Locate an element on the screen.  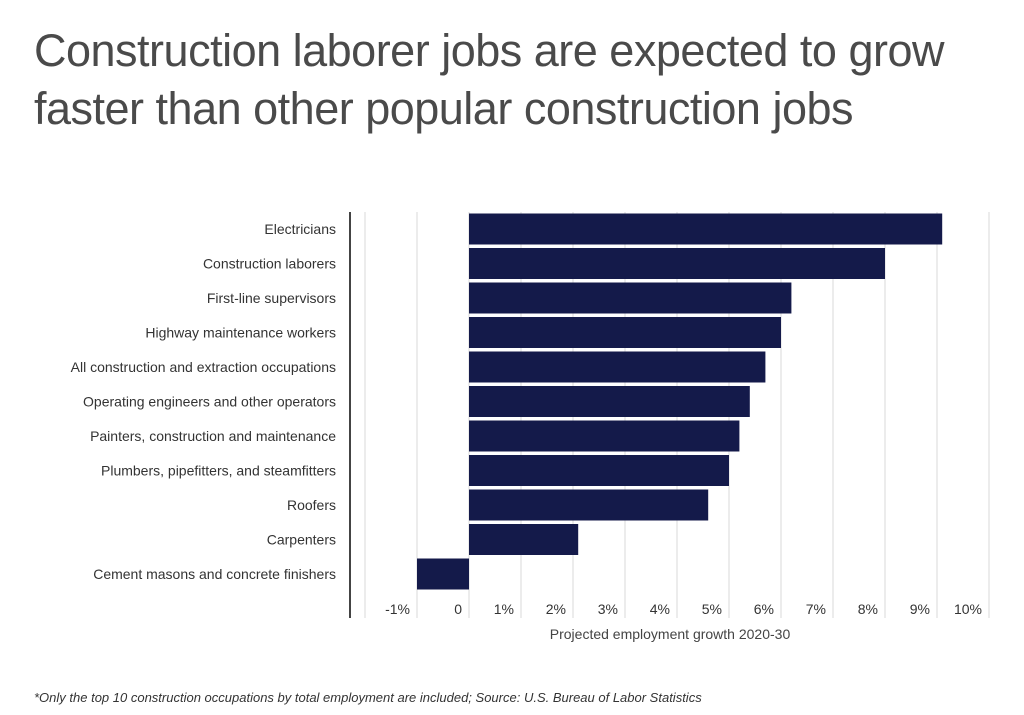
tick-label: -1% is located at coordinates (397, 609).